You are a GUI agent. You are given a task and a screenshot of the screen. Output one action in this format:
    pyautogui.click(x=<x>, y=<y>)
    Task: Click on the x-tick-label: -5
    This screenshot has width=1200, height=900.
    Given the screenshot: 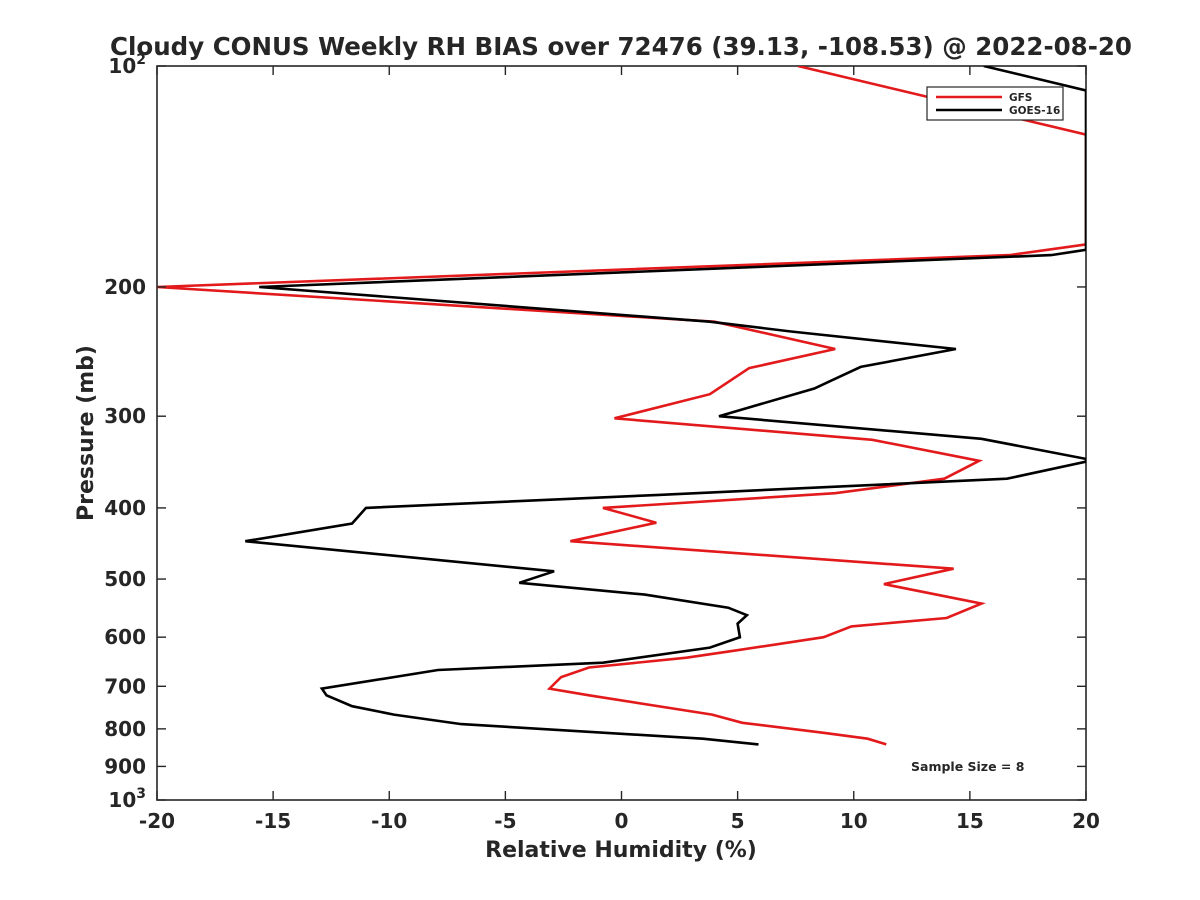 What is the action you would take?
    pyautogui.click(x=505, y=821)
    